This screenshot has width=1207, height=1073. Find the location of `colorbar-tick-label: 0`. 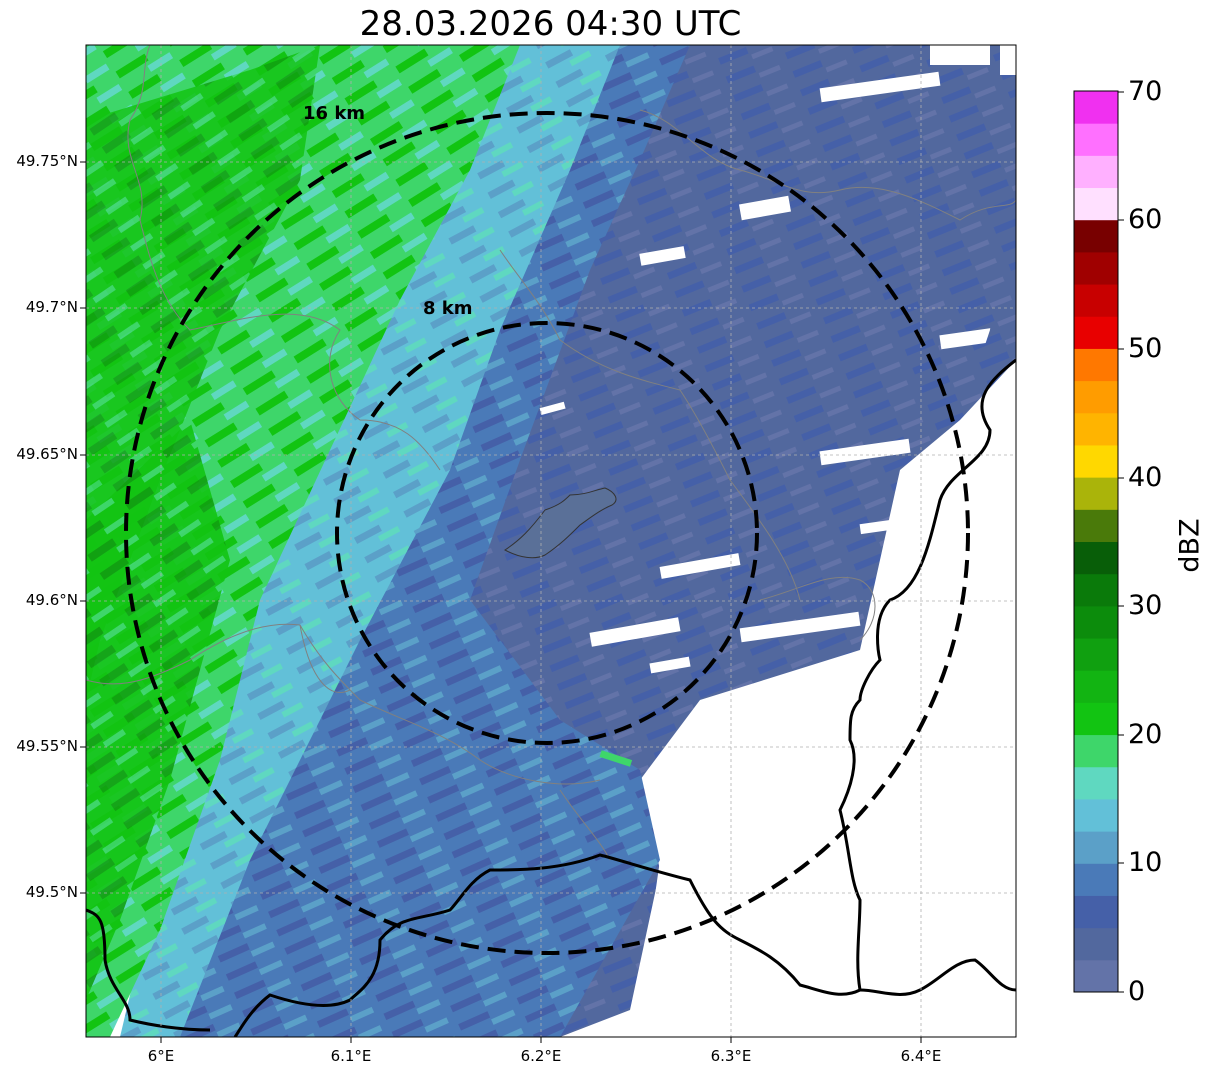

colorbar-tick-label: 0 is located at coordinates (1137, 991).